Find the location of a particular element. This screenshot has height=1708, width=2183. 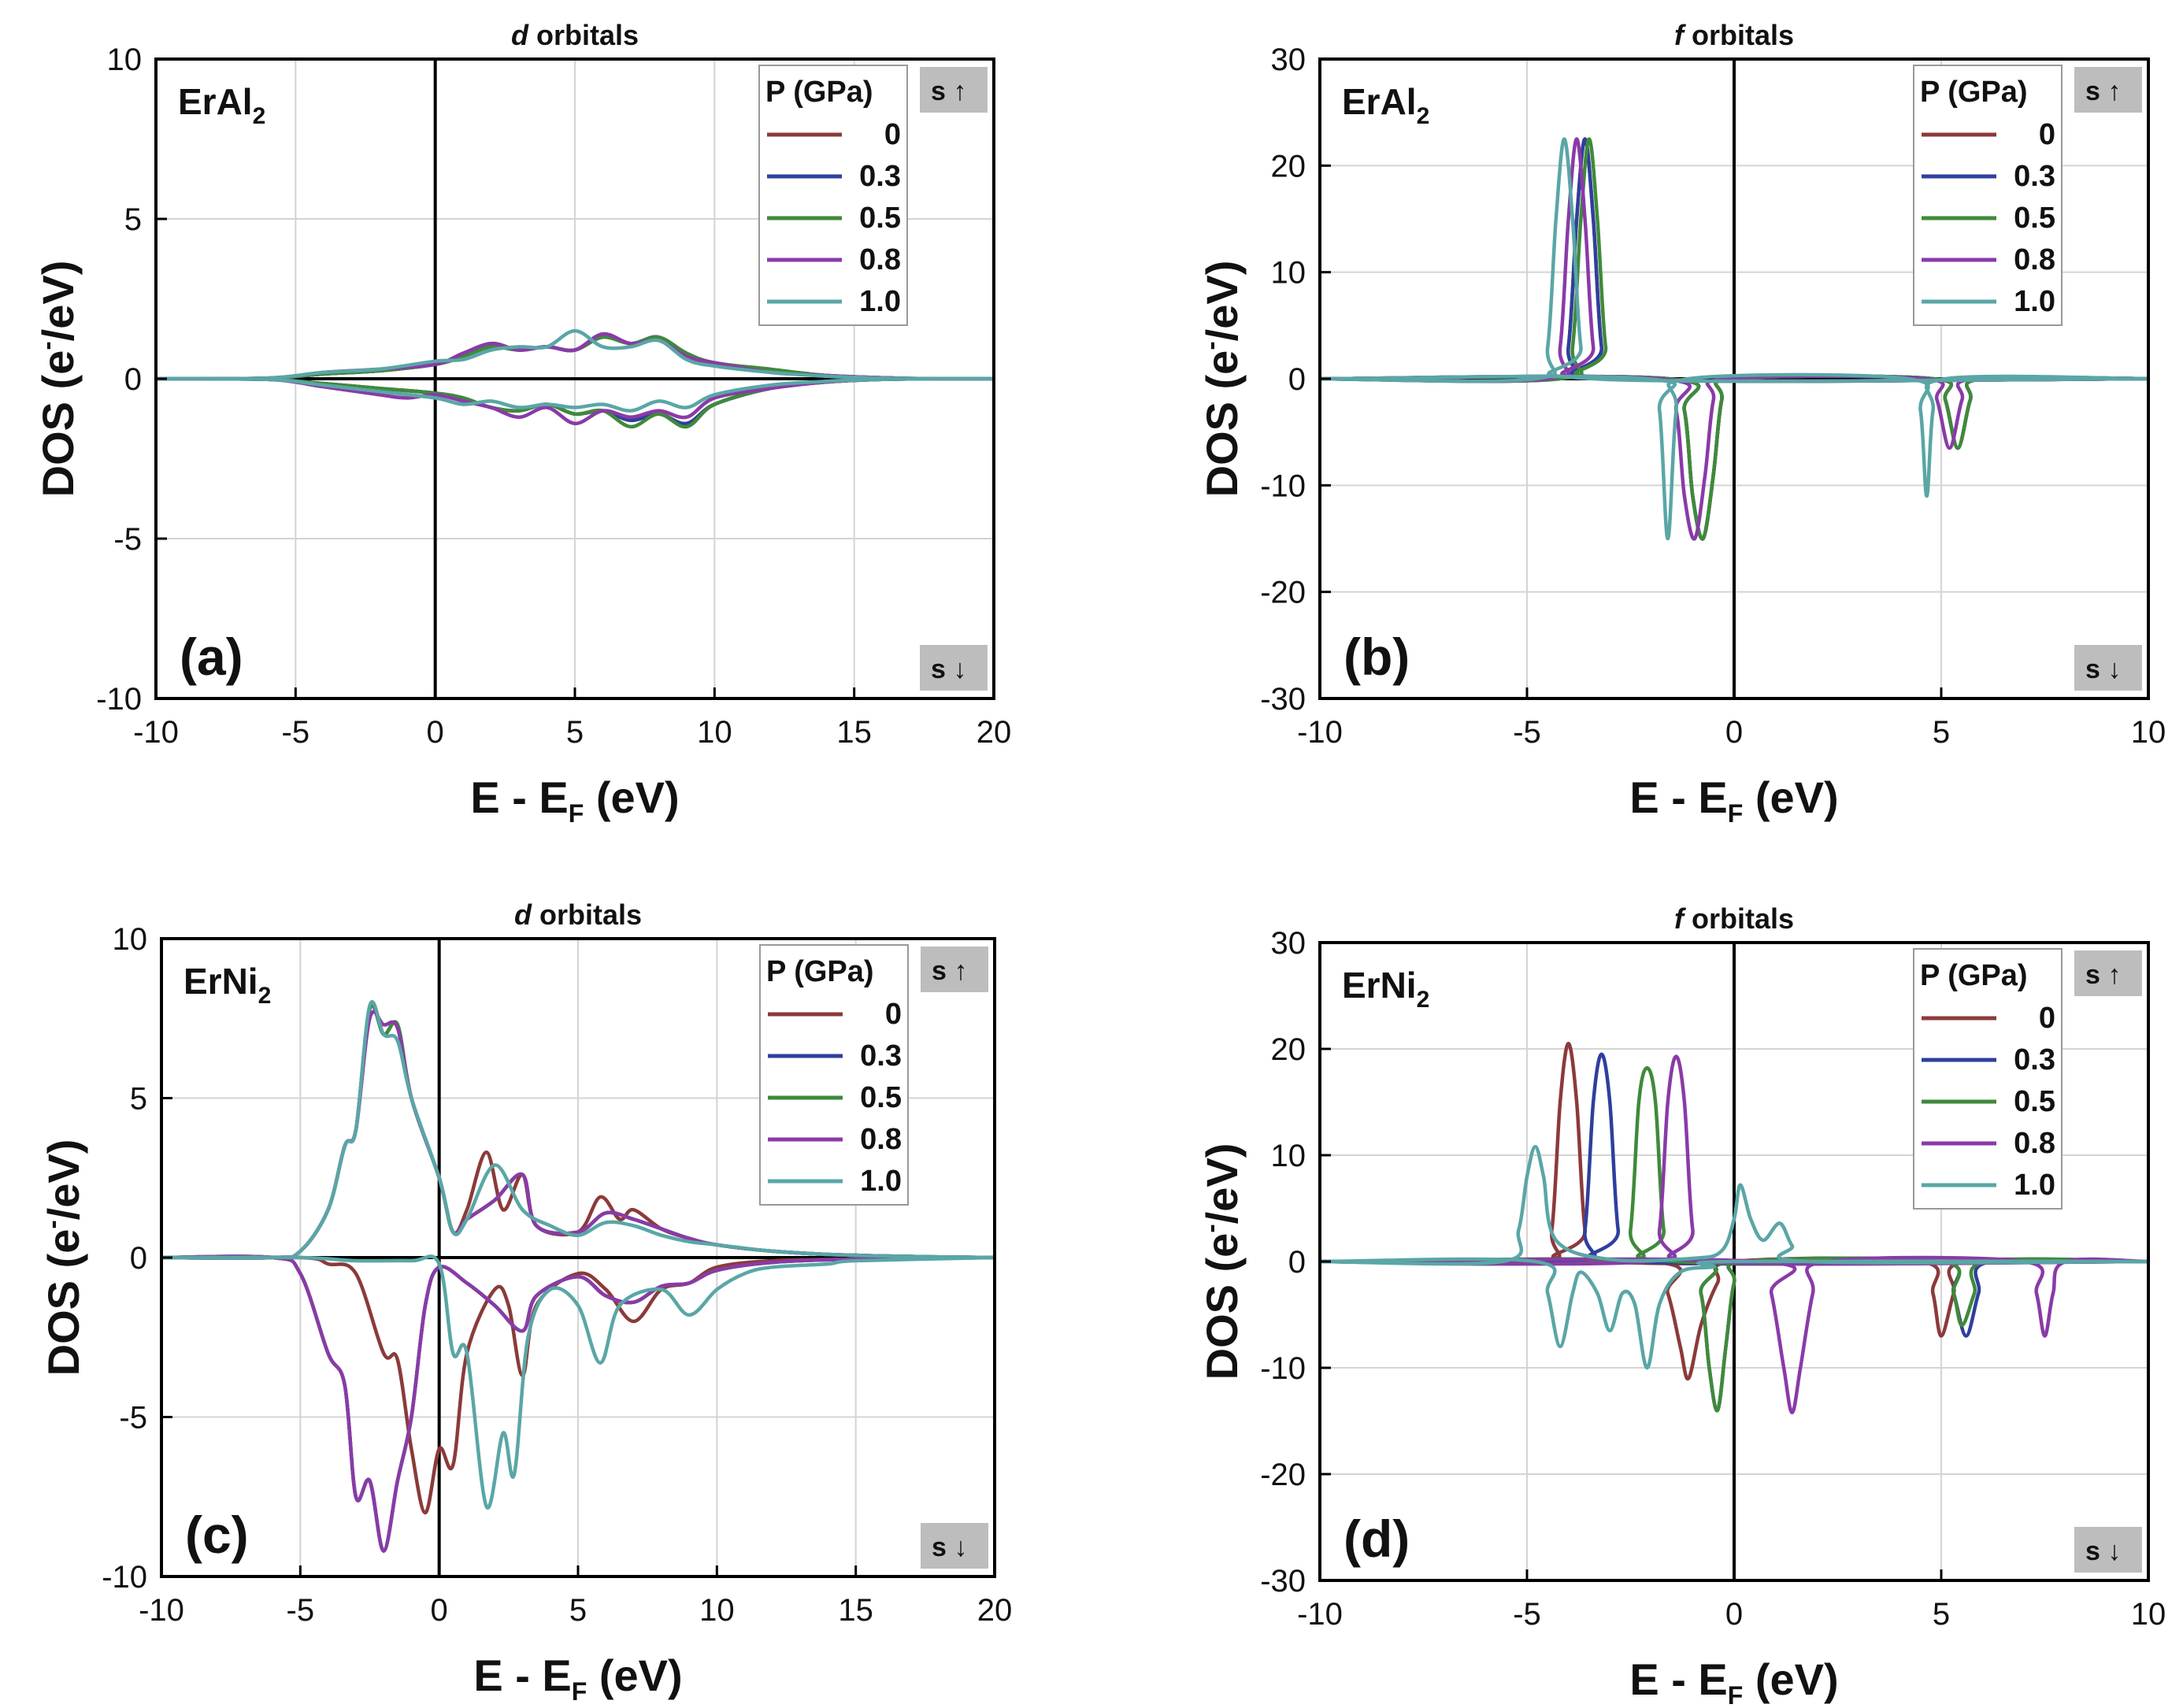

panel-title: d orbitals is located at coordinates (578, 914).